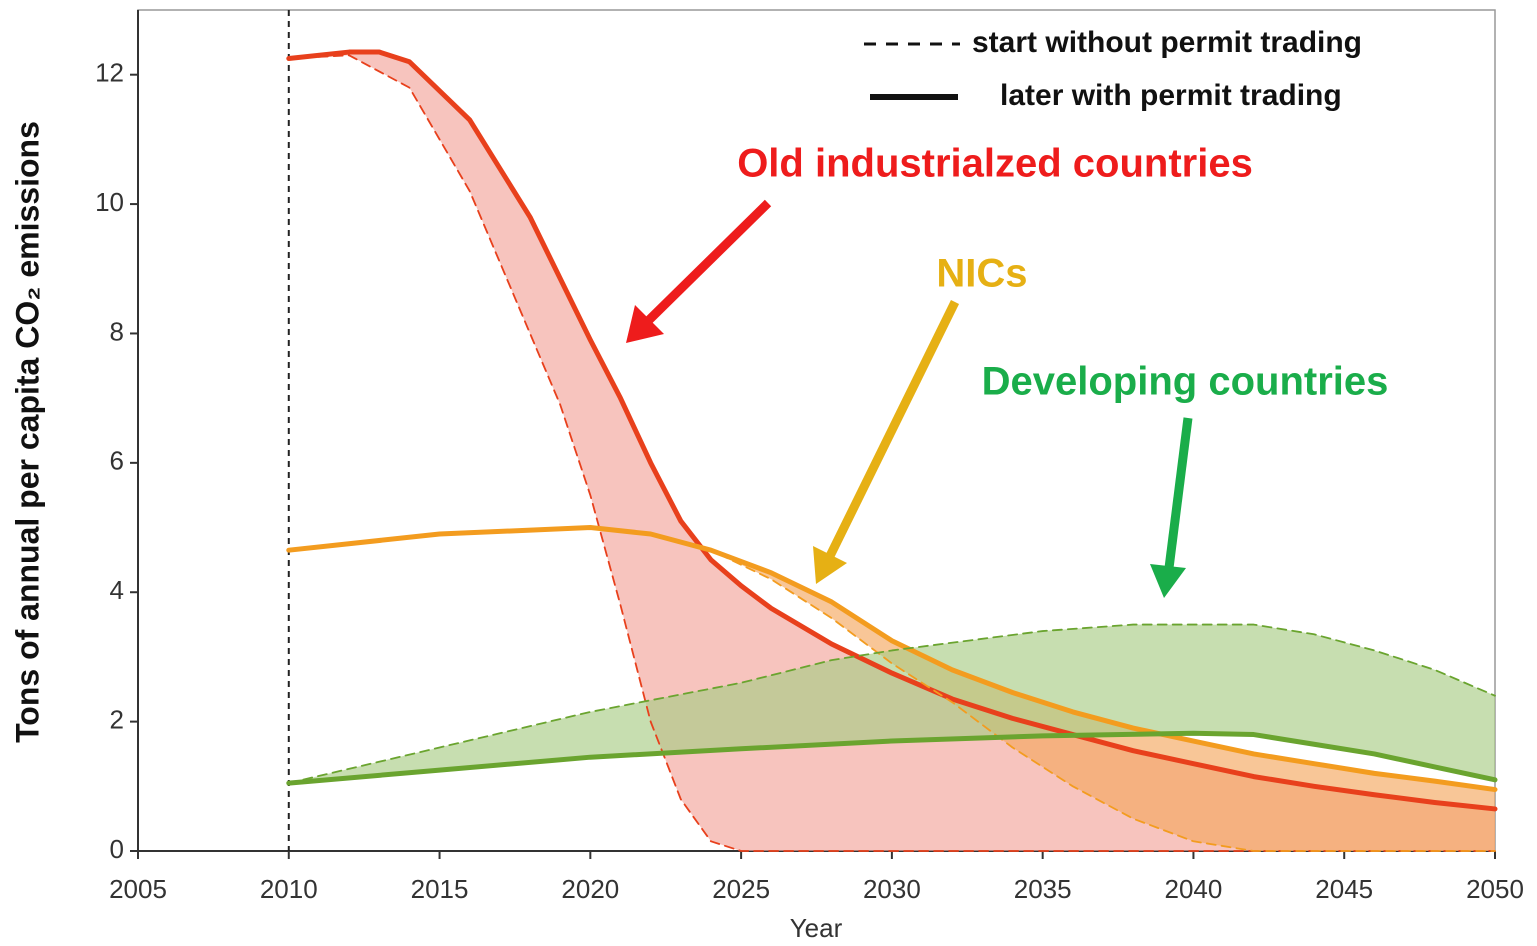 The height and width of the screenshot is (946, 1537). I want to click on y-tick-label: 4, so click(117, 590).